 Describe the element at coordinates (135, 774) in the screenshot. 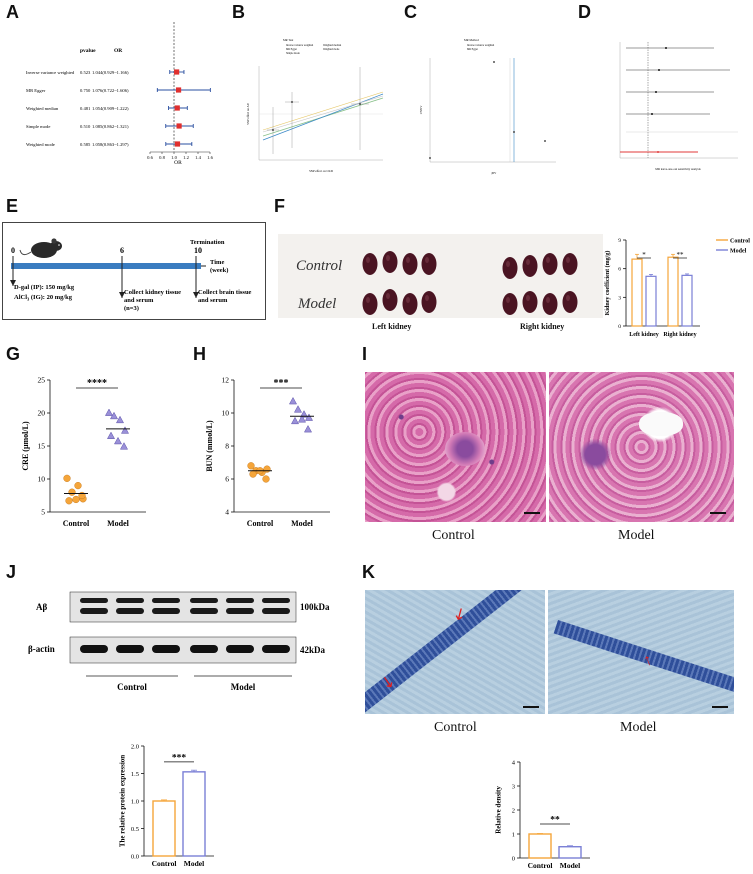

I see `y-tick-label: 1.5` at that location.